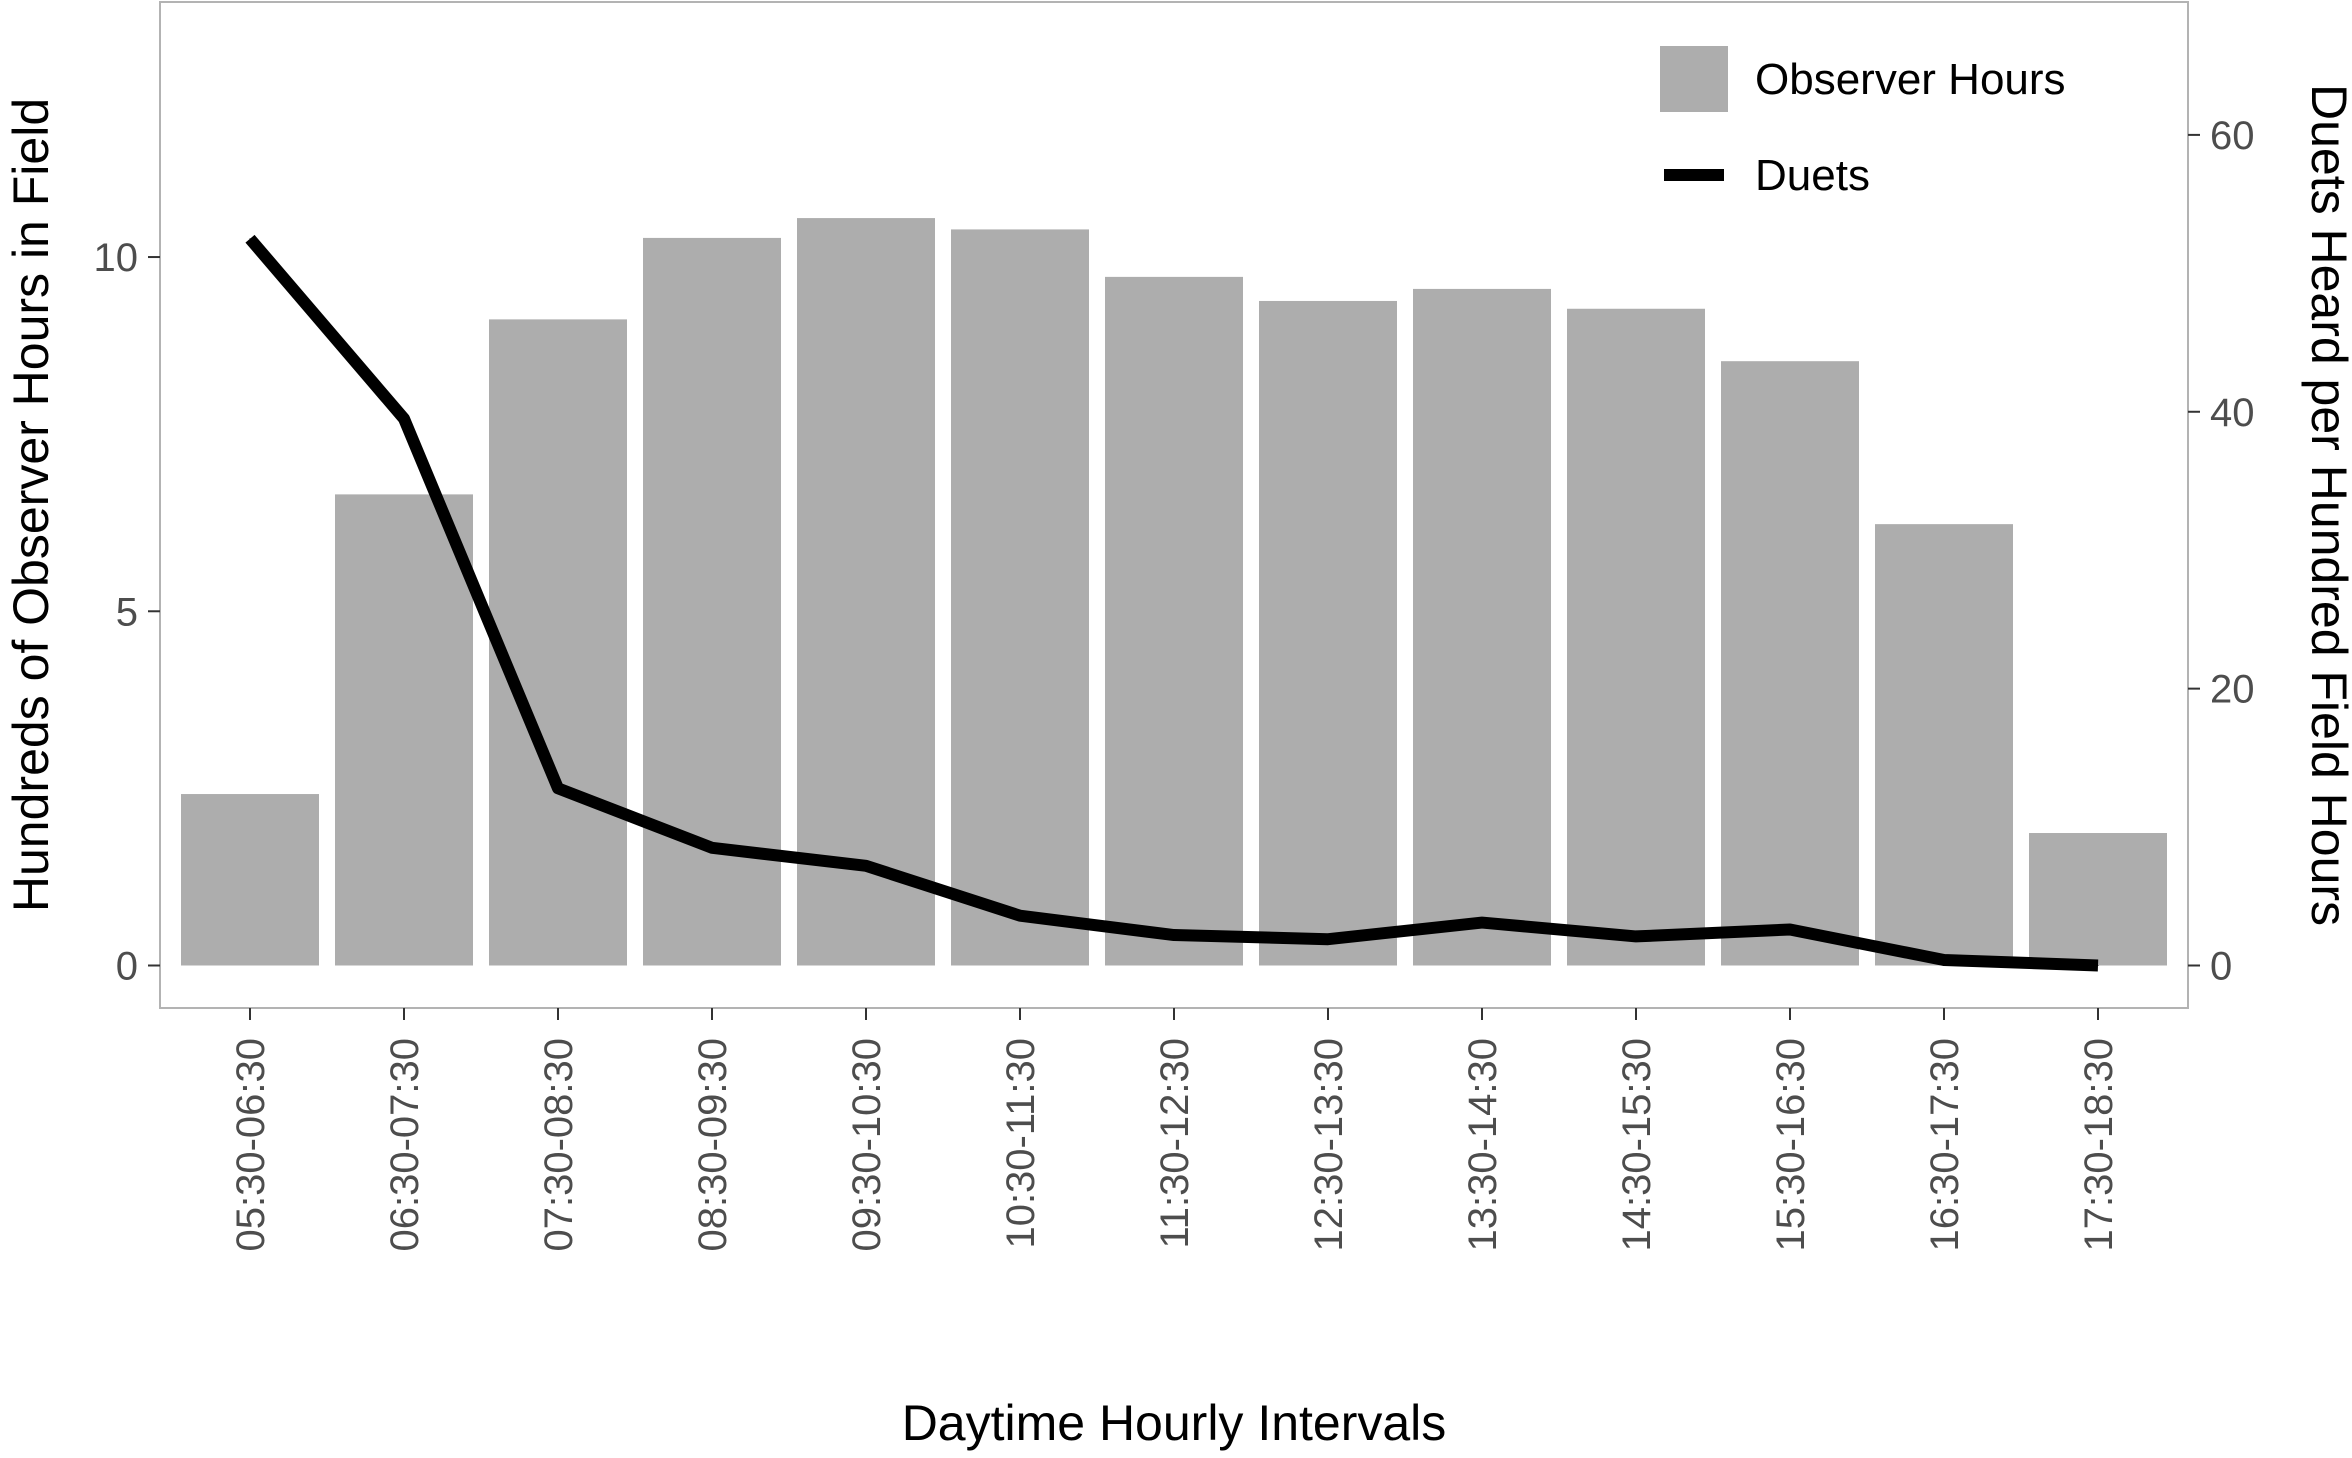  I want to click on bar-09:30-10:30, so click(866, 592).